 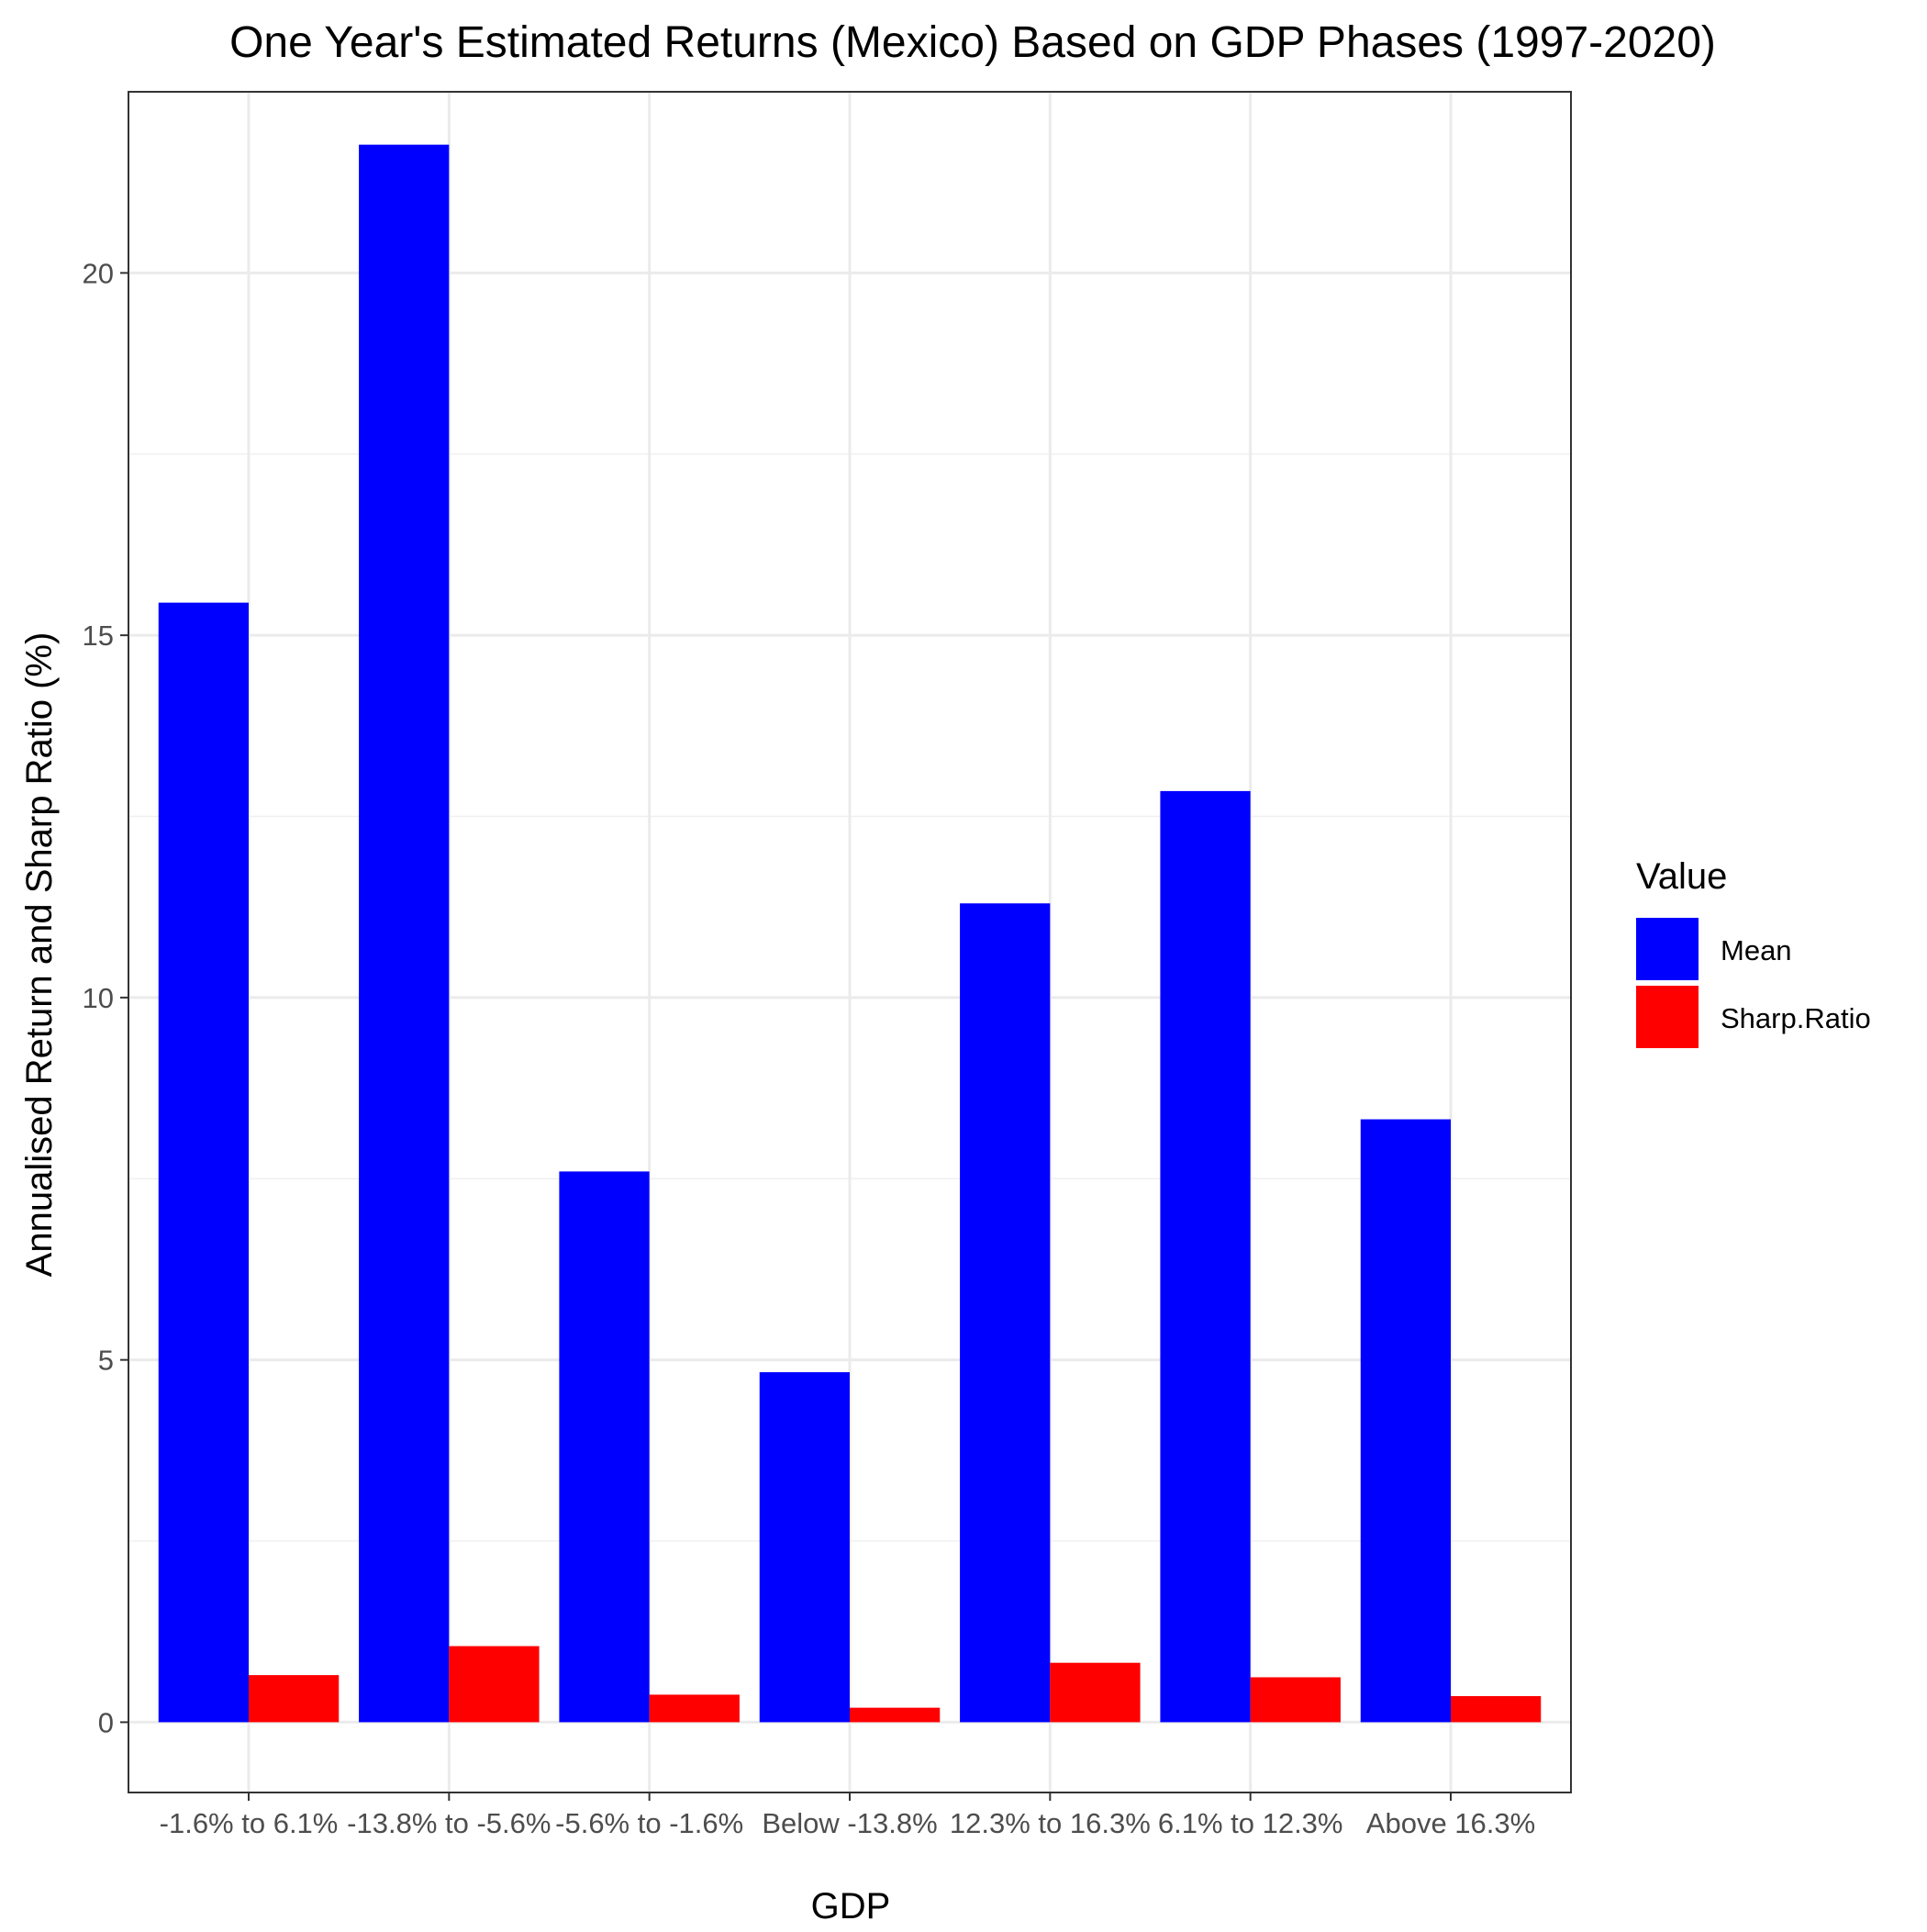 What do you see at coordinates (1753, 983) in the screenshot?
I see `legend-items: Mean Sharp.Ratio` at bounding box center [1753, 983].